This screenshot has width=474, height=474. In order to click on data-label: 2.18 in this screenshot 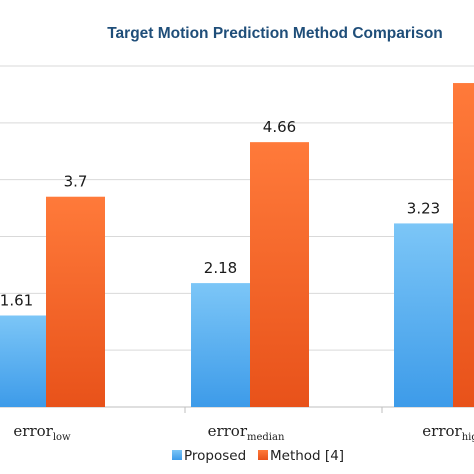, I will do `click(220, 268)`.